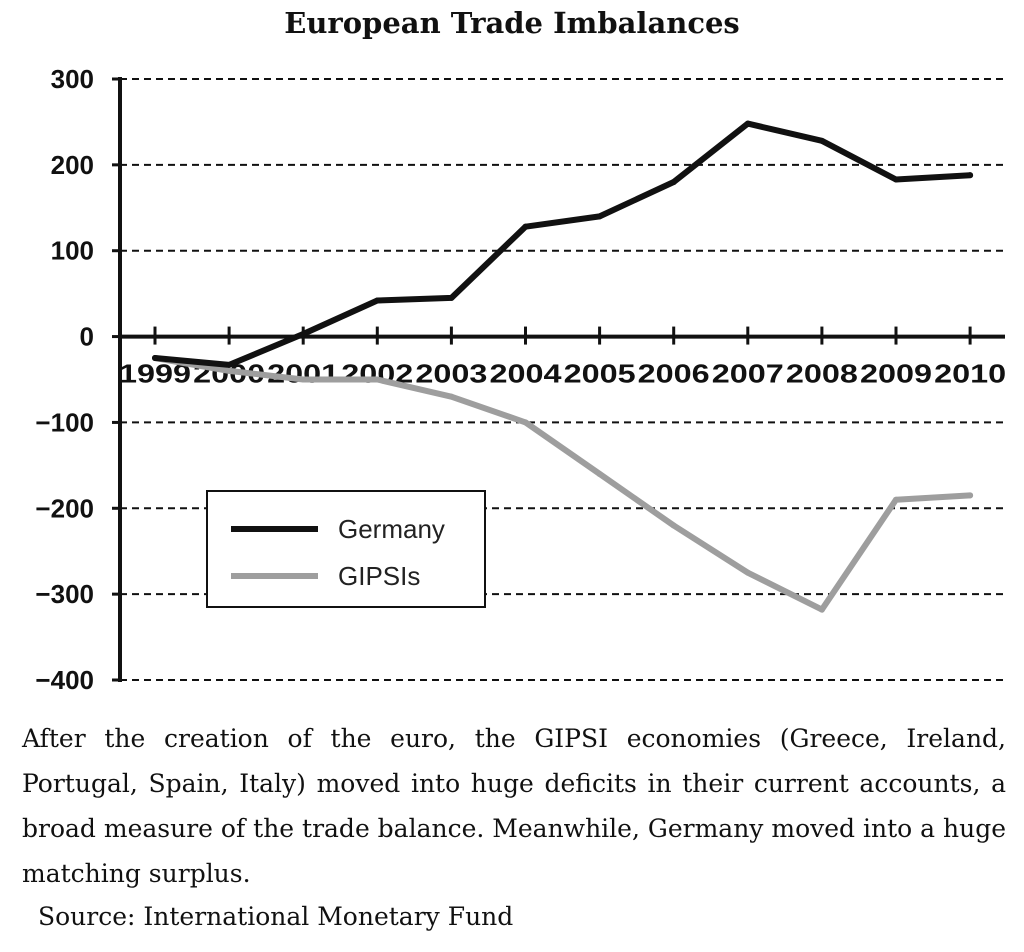  I want to click on y-tick-label: −100, so click(64, 422).